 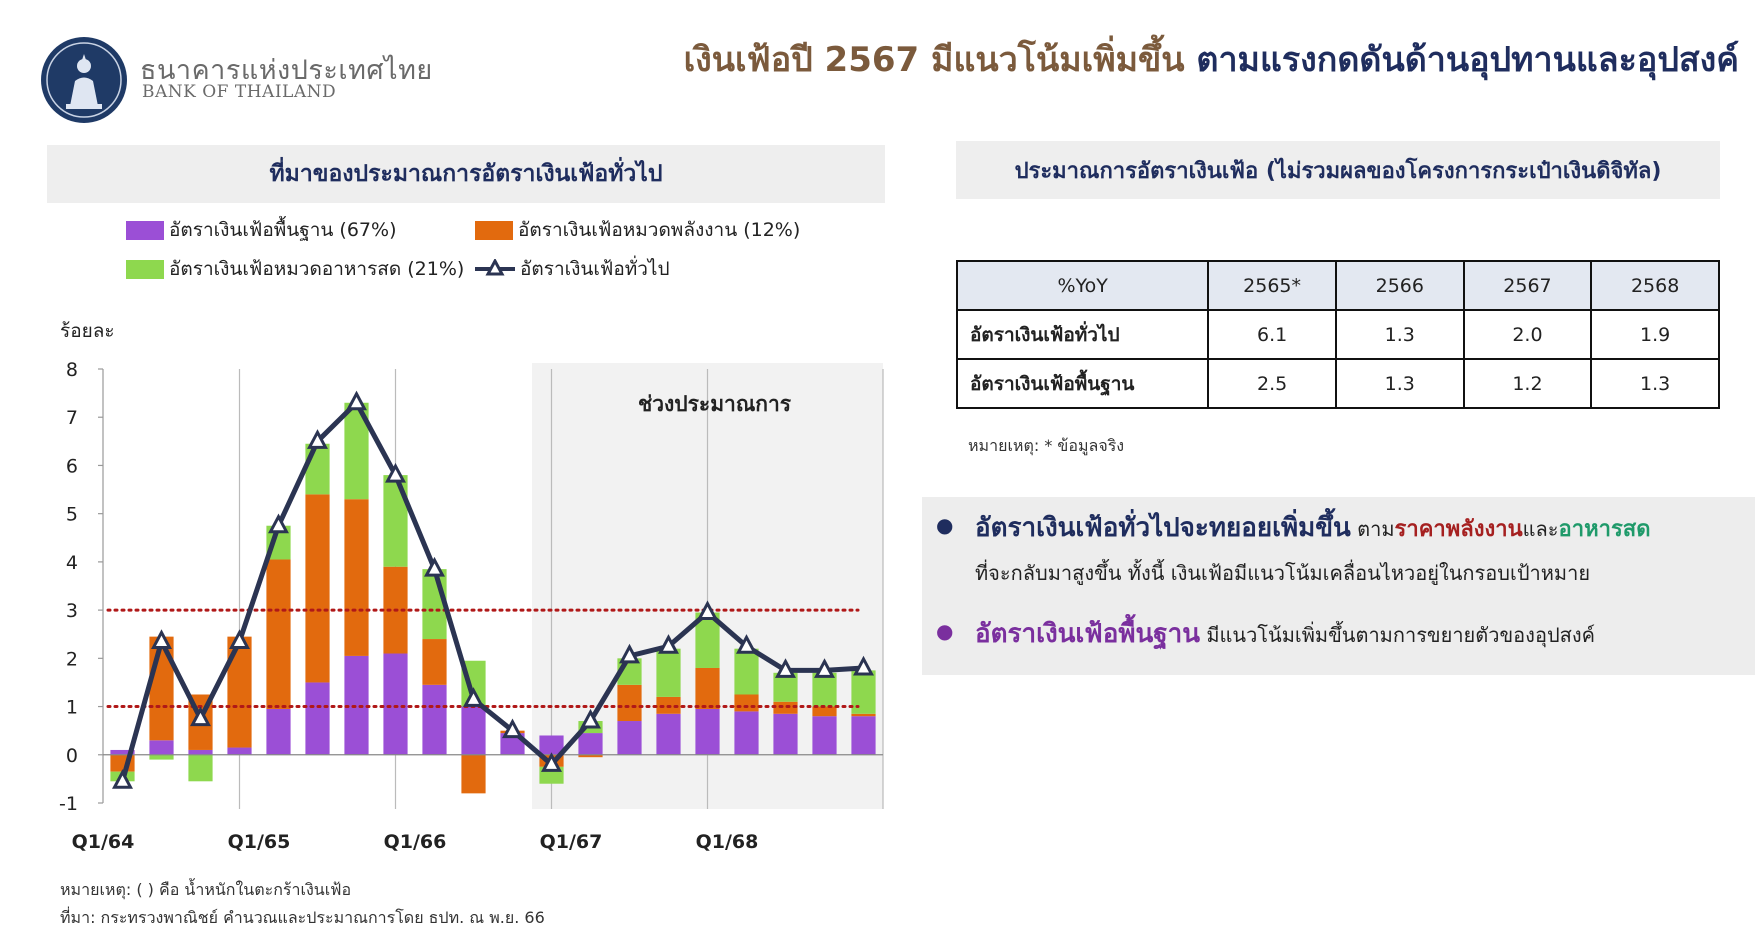 What do you see at coordinates (103, 842) in the screenshot?
I see `x-tick-label: Q1/64` at bounding box center [103, 842].